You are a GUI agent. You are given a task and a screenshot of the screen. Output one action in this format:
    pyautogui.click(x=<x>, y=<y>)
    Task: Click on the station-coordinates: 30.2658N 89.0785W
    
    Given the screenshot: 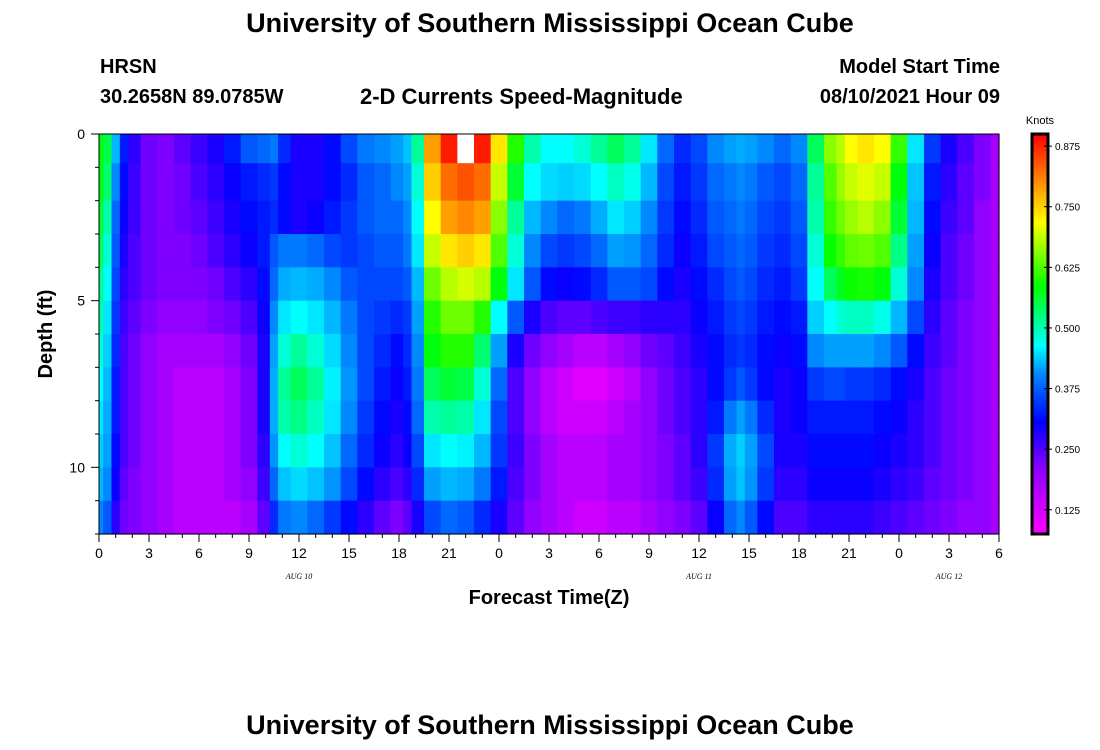 What is the action you would take?
    pyautogui.click(x=192, y=97)
    